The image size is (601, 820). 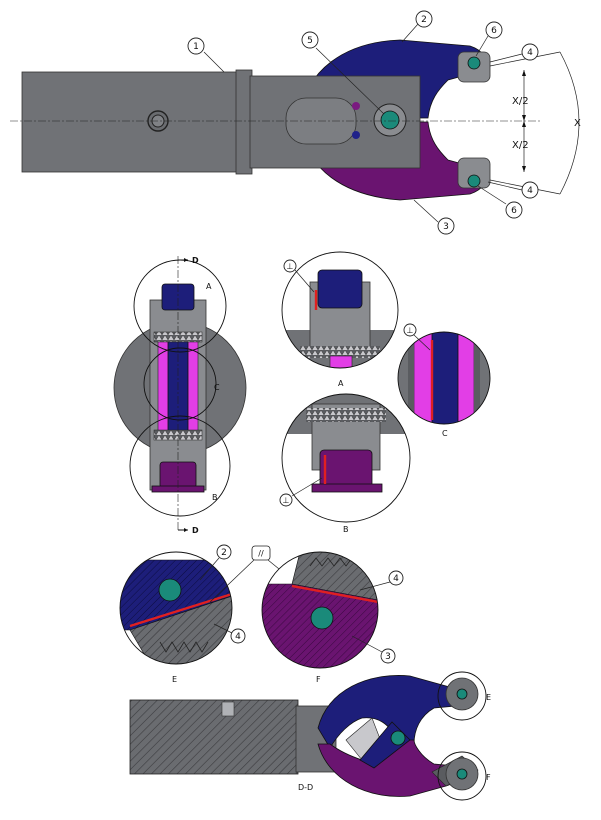 I want to click on detail-f-balloon-4: 4, so click(x=396, y=579).